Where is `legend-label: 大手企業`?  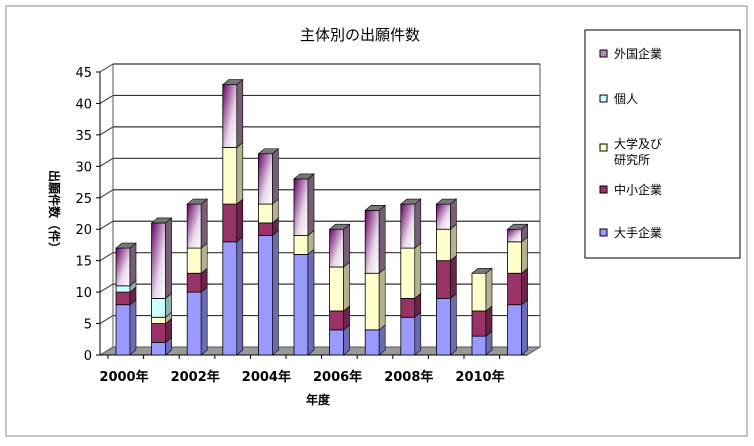
legend-label: 大手企業 is located at coordinates (638, 232).